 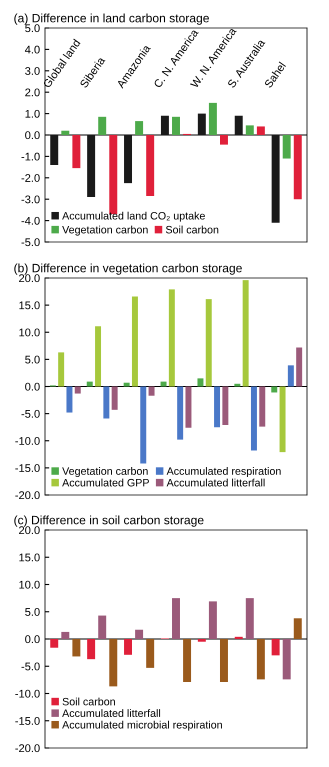 I want to click on chart-title: (c) Difference in soil carbon storage, so click(x=109, y=521).